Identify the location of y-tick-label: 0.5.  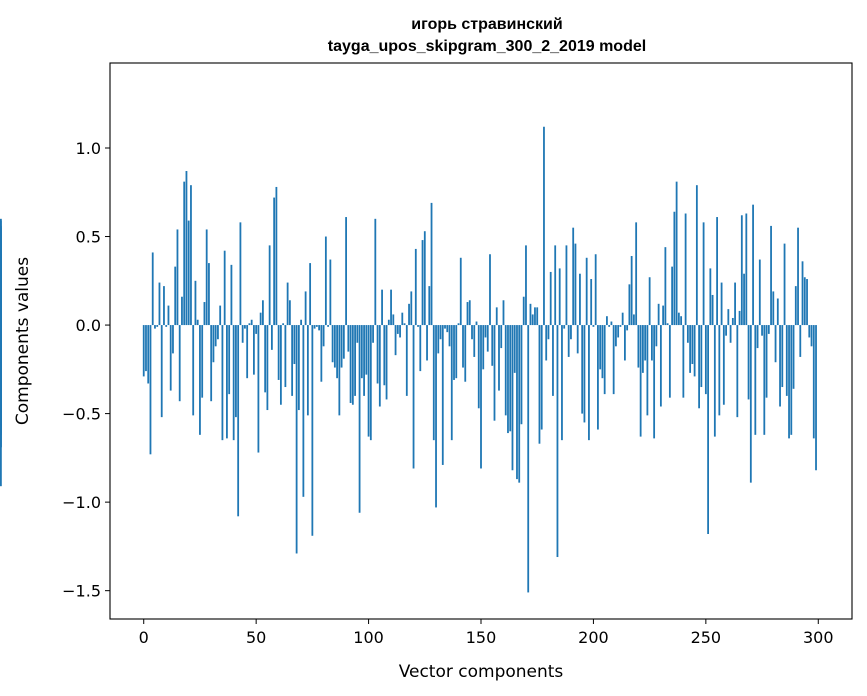
(88, 237).